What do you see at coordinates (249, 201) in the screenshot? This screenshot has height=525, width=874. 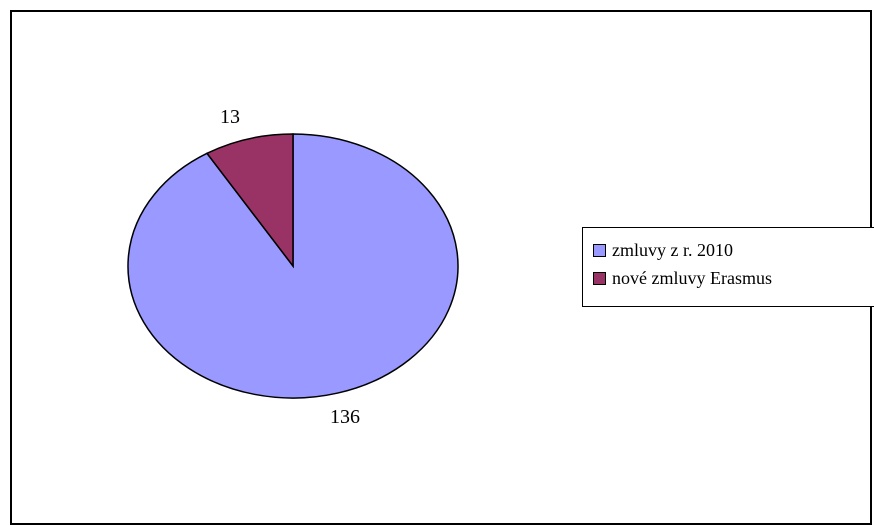 I see `pie-slice-erasmus` at bounding box center [249, 201].